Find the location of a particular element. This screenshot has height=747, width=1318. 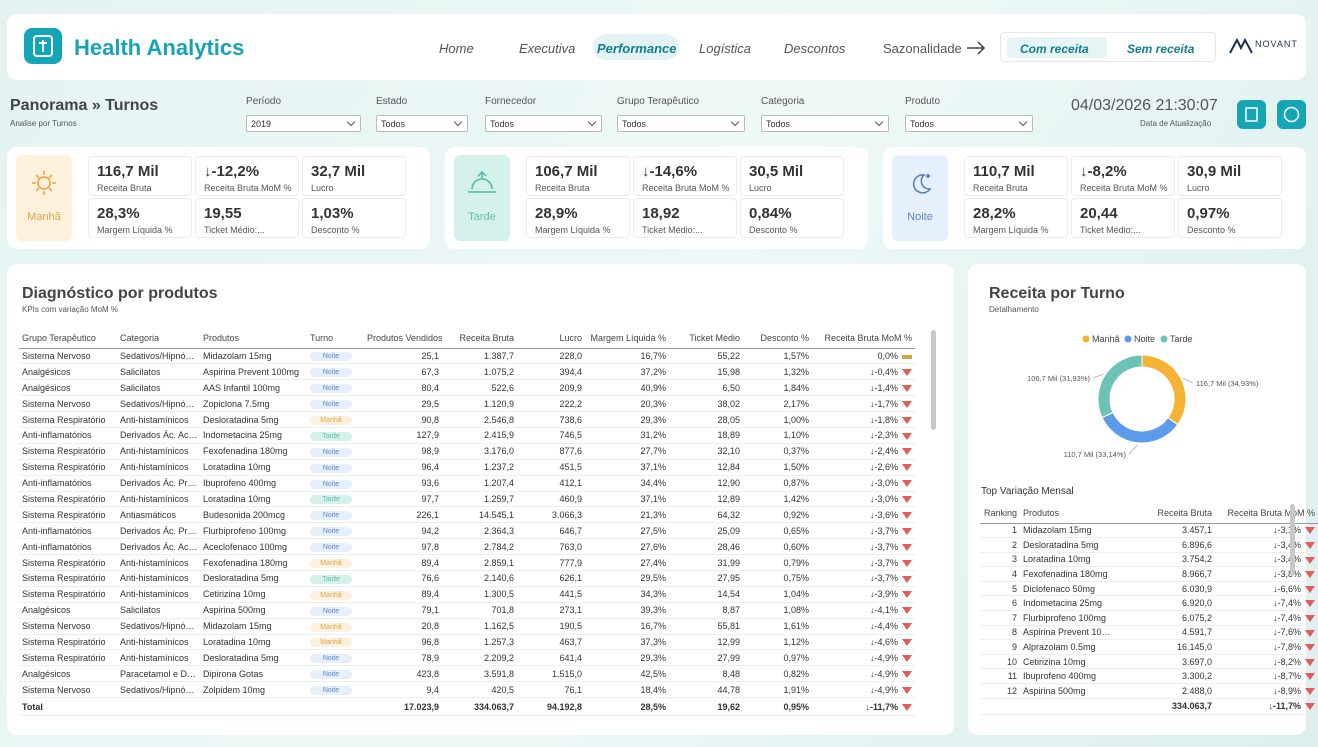

table-cell: Tarde is located at coordinates (335, 435).